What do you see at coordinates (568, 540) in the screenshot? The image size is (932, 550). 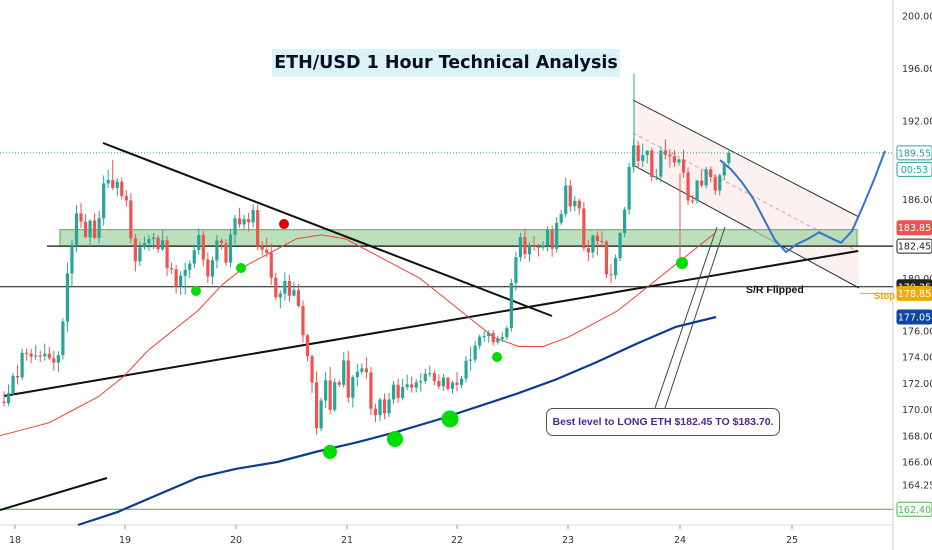 I see `time-tick-label: 23` at bounding box center [568, 540].